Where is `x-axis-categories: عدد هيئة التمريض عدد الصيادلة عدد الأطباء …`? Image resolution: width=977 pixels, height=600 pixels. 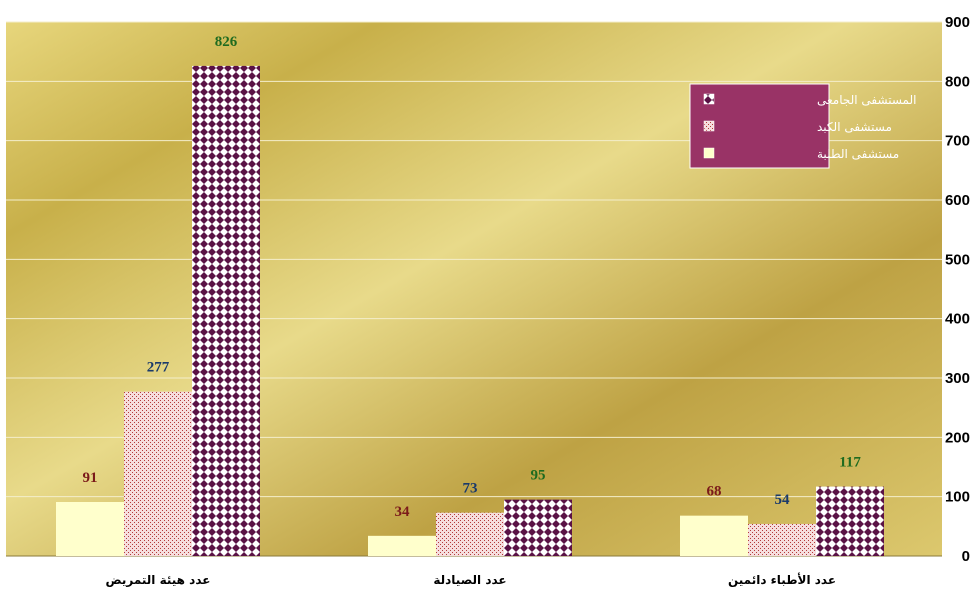
x-axis-categories: عدد هيئة التمريض عدد الصيادلة عدد الأطباء … is located at coordinates (471, 579).